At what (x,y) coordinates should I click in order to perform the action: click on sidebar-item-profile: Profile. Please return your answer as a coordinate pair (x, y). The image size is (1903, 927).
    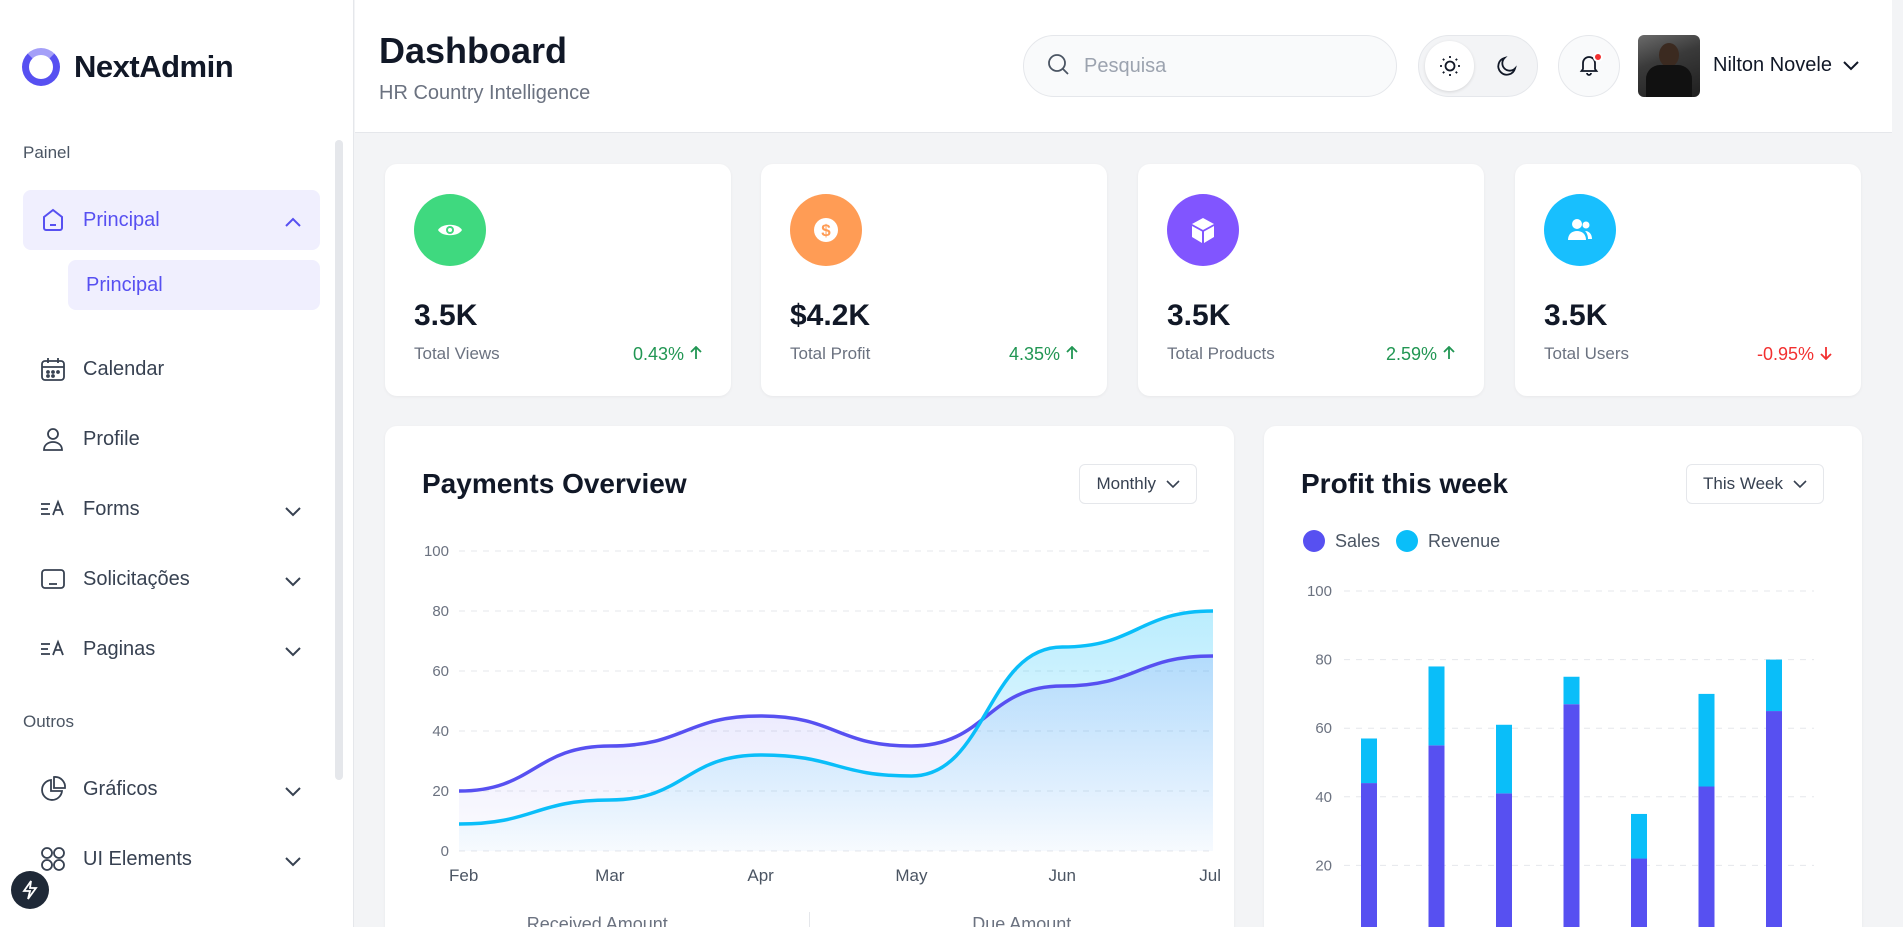
    Looking at the image, I should click on (171, 439).